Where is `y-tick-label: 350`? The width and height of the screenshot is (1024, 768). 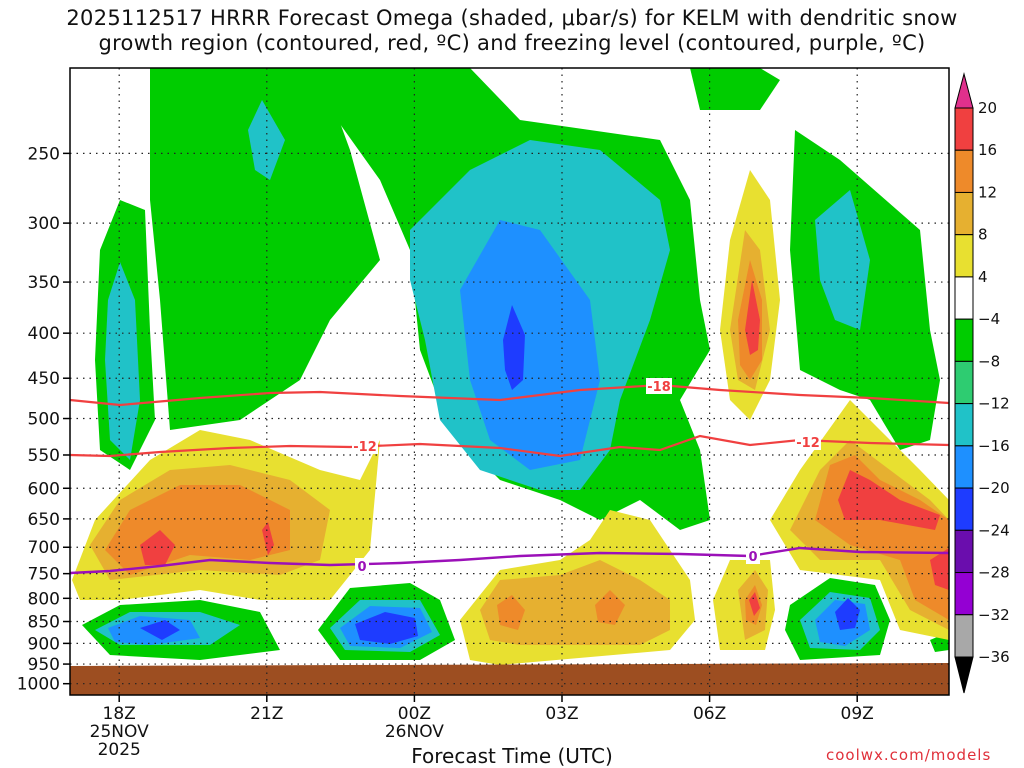
y-tick-label: 350 is located at coordinates (44, 283).